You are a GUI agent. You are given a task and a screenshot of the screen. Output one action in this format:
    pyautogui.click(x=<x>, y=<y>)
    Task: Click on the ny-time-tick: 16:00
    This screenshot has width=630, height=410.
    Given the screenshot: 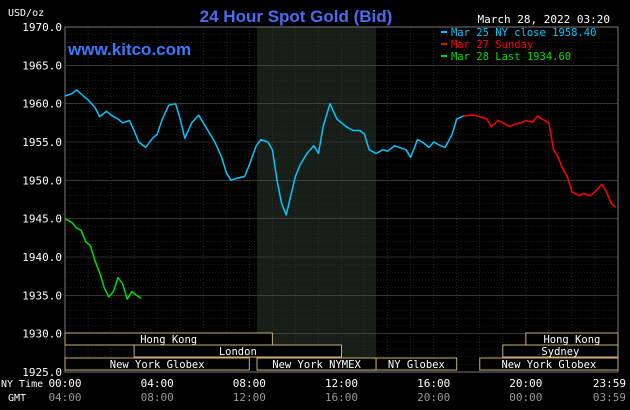 What is the action you would take?
    pyautogui.click(x=433, y=383)
    